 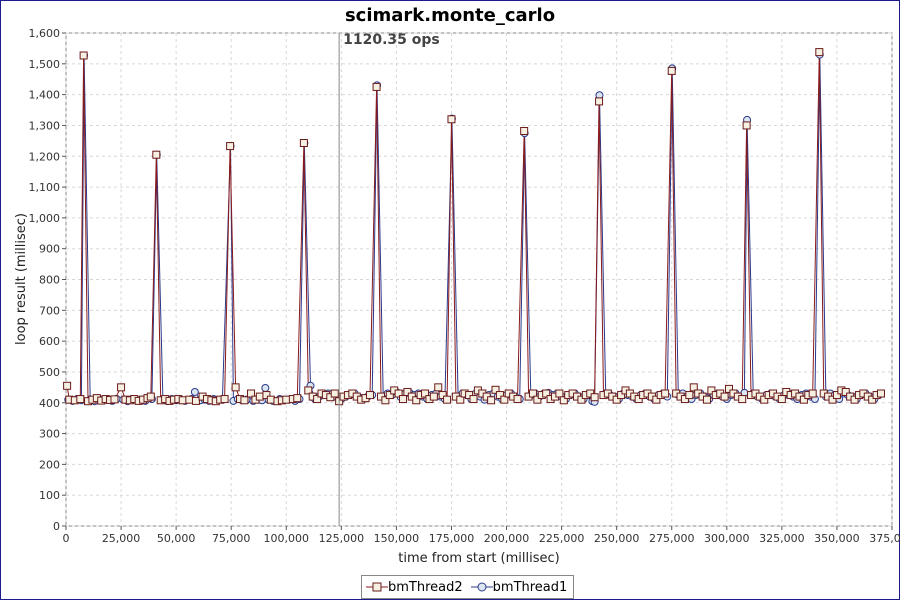 I want to click on y-tick-label: 1,400, so click(x=45, y=95).